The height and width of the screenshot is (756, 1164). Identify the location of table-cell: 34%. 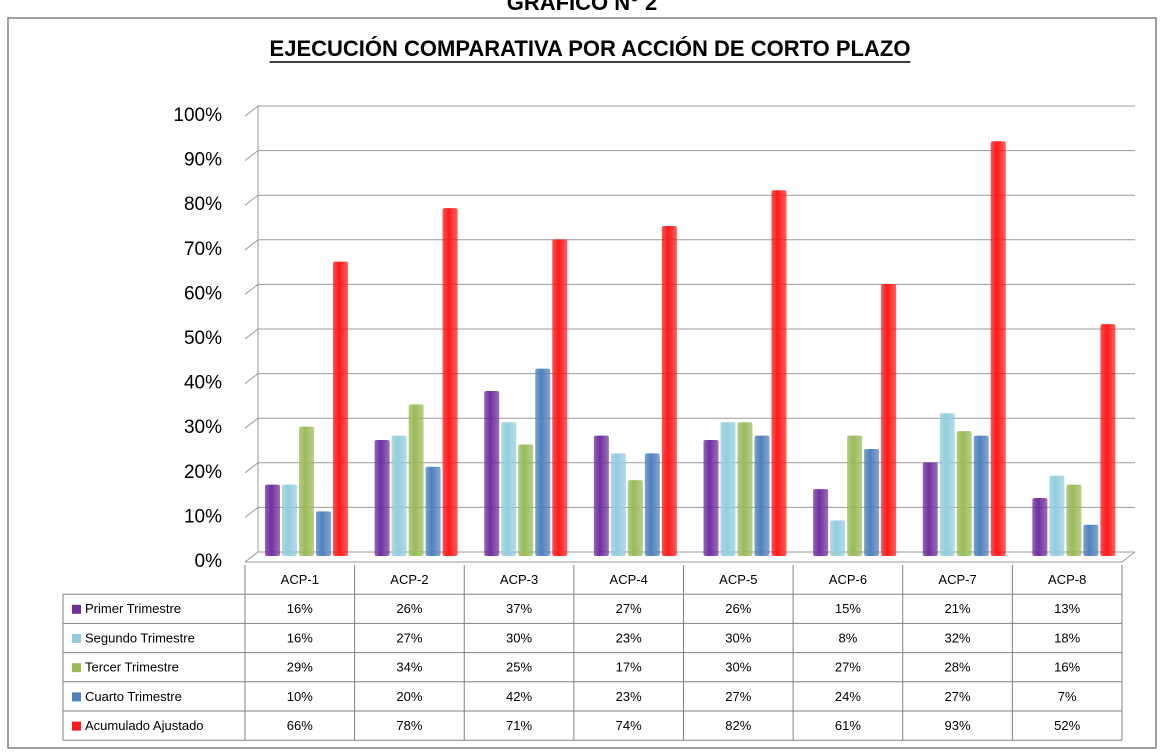
(409, 667).